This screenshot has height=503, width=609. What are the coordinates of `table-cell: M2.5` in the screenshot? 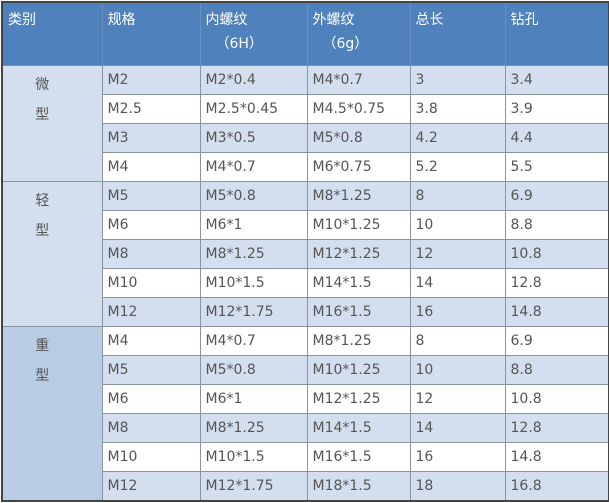 It's located at (151, 109).